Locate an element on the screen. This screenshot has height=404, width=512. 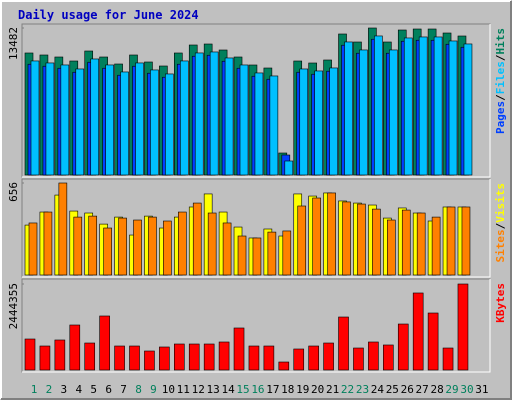
legend: Pages/Files/Hits is located at coordinates (500, 81).